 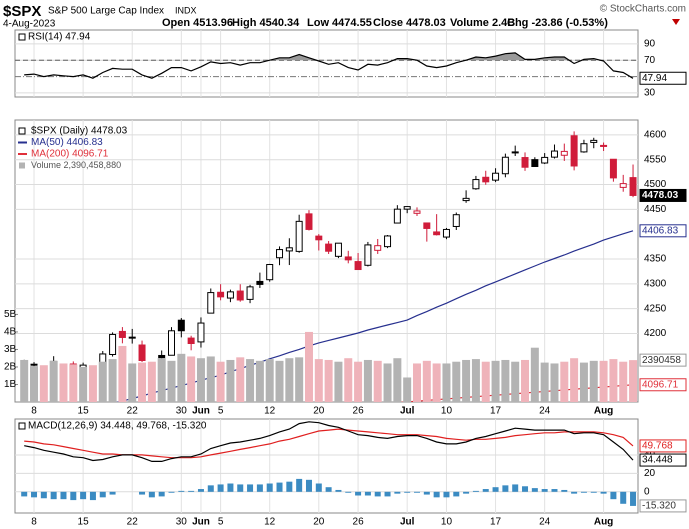 I want to click on y-tick-label: 90, so click(x=650, y=44).